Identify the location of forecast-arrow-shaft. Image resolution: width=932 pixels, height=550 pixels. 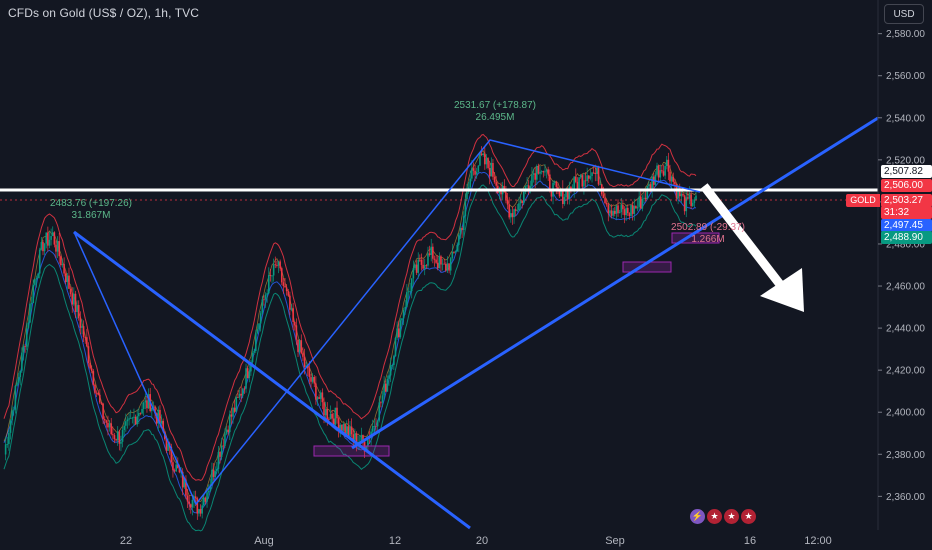
(743, 236).